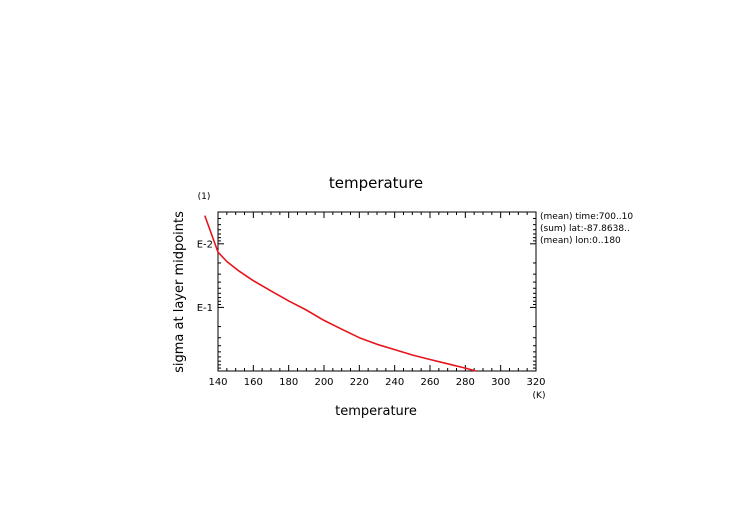 Image resolution: width=752 pixels, height=532 pixels. Describe the element at coordinates (585, 229) in the screenshot. I see `annotation-lat: (sum) lat:-87.8638..` at that location.